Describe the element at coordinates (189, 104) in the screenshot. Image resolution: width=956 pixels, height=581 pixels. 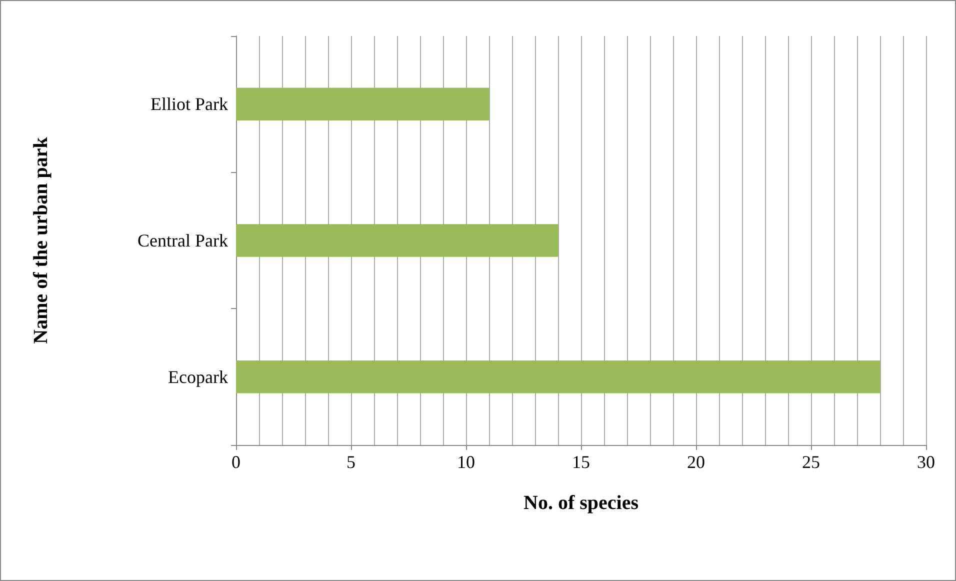
I see `y-tick-label: Elliot Park` at that location.